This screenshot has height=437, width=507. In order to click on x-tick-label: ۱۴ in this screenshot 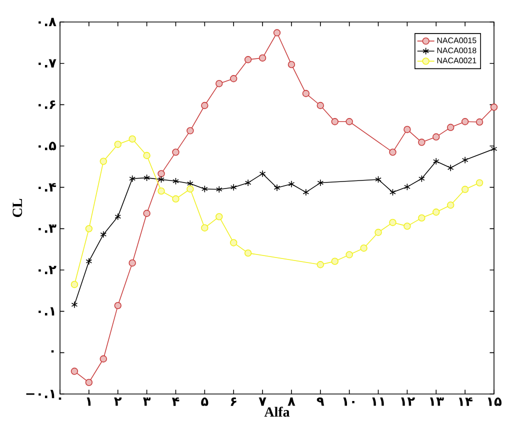, I will do `click(465, 402)`.